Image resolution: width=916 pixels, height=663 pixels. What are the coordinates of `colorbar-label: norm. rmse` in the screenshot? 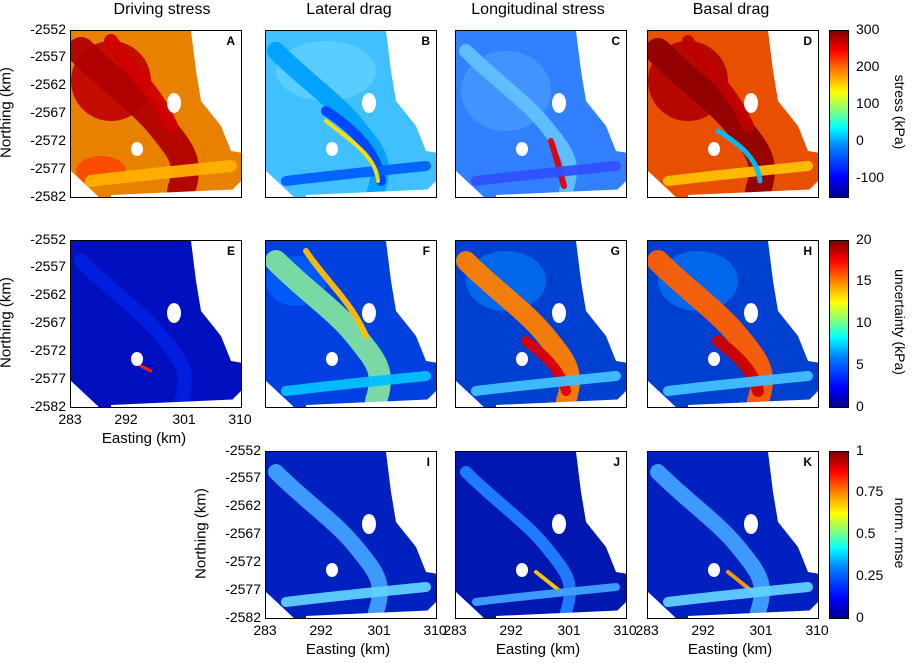 It's located at (900, 533).